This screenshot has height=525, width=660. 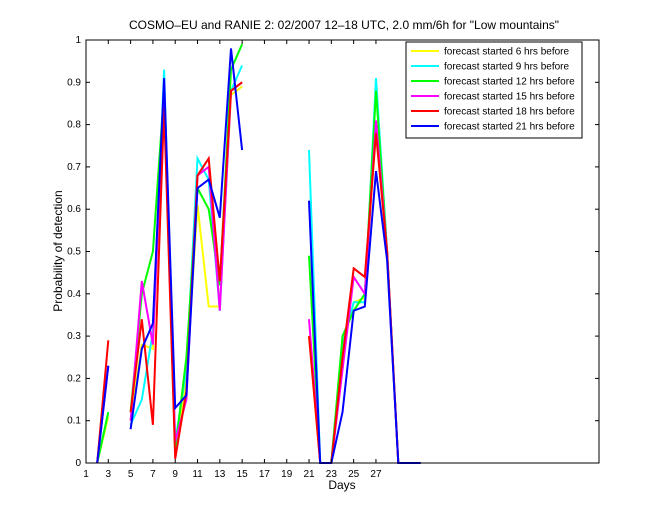 I want to click on x-tick-label: 5, so click(x=131, y=474).